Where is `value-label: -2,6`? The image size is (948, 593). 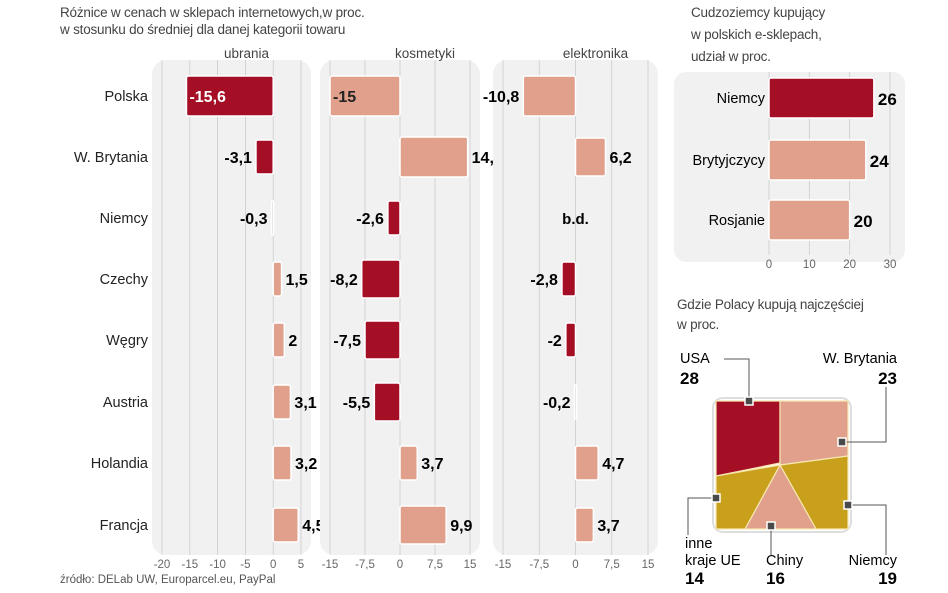 value-label: -2,6 is located at coordinates (370, 219).